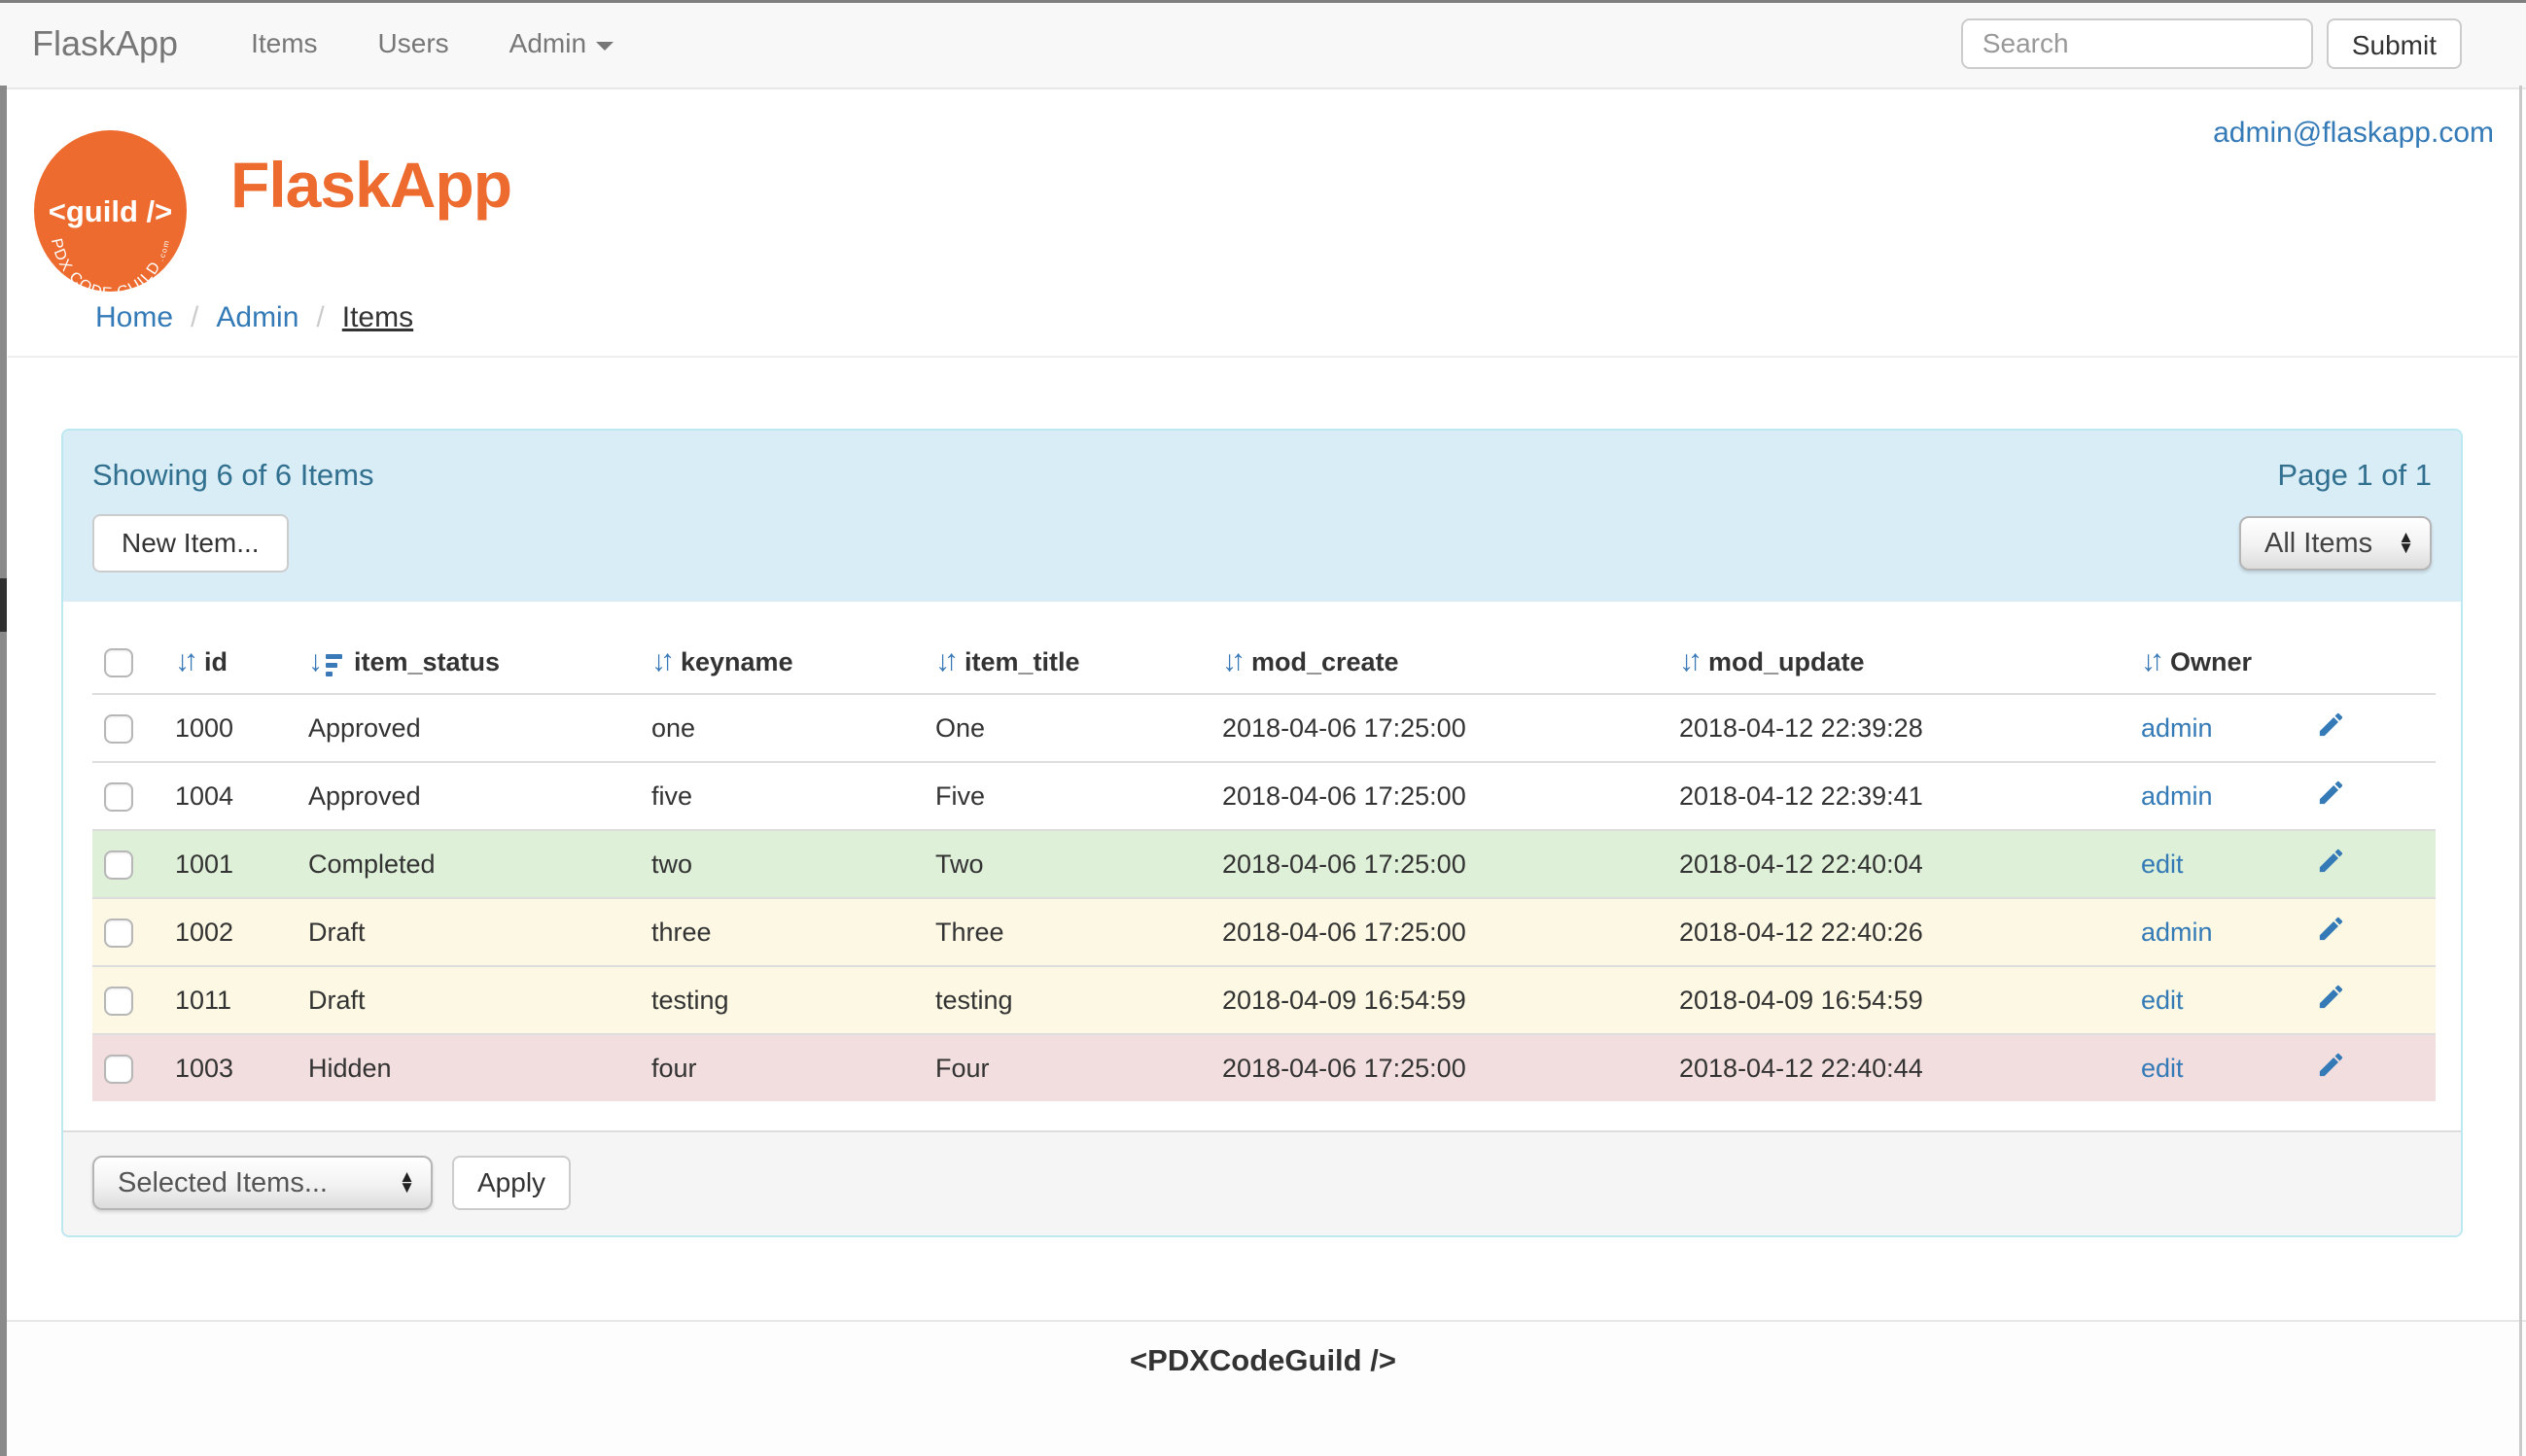 The image size is (2526, 1456). I want to click on search-input, so click(2137, 43).